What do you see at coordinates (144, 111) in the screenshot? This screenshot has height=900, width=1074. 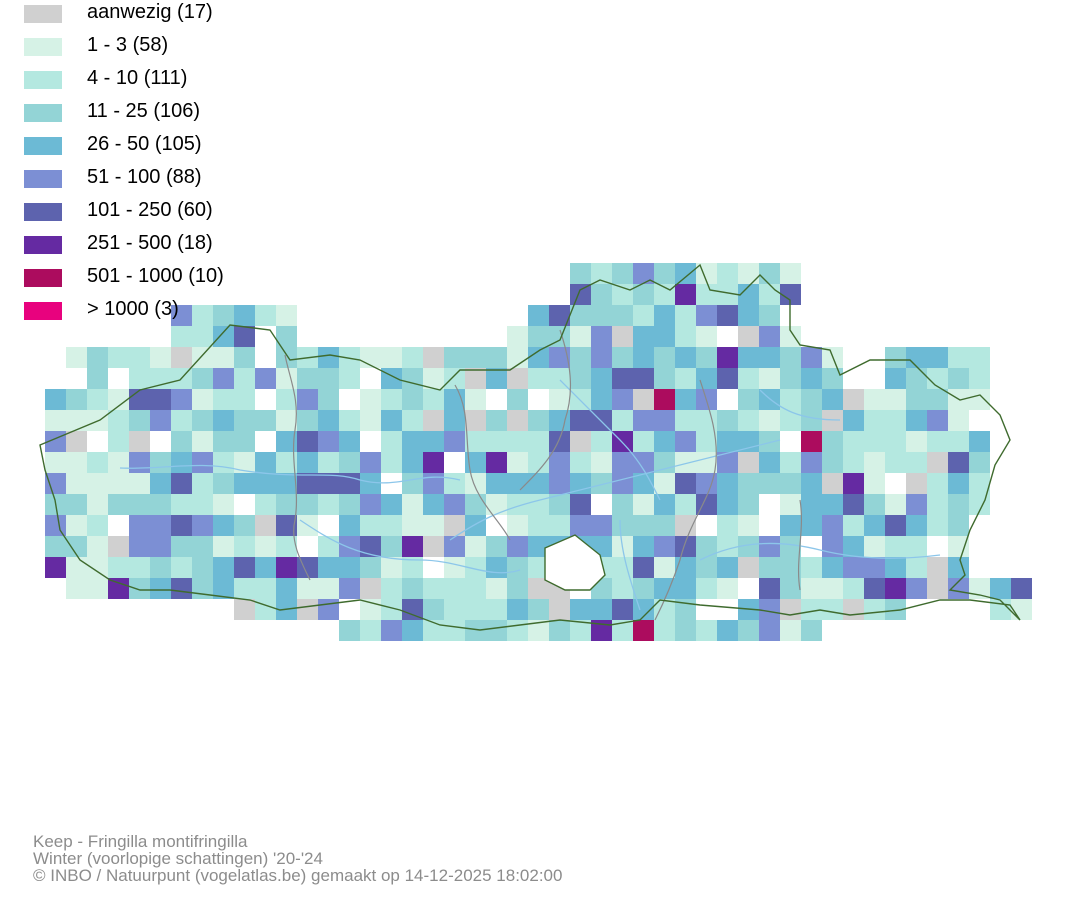 I see `legend-label: 11 - 25 (106)` at bounding box center [144, 111].